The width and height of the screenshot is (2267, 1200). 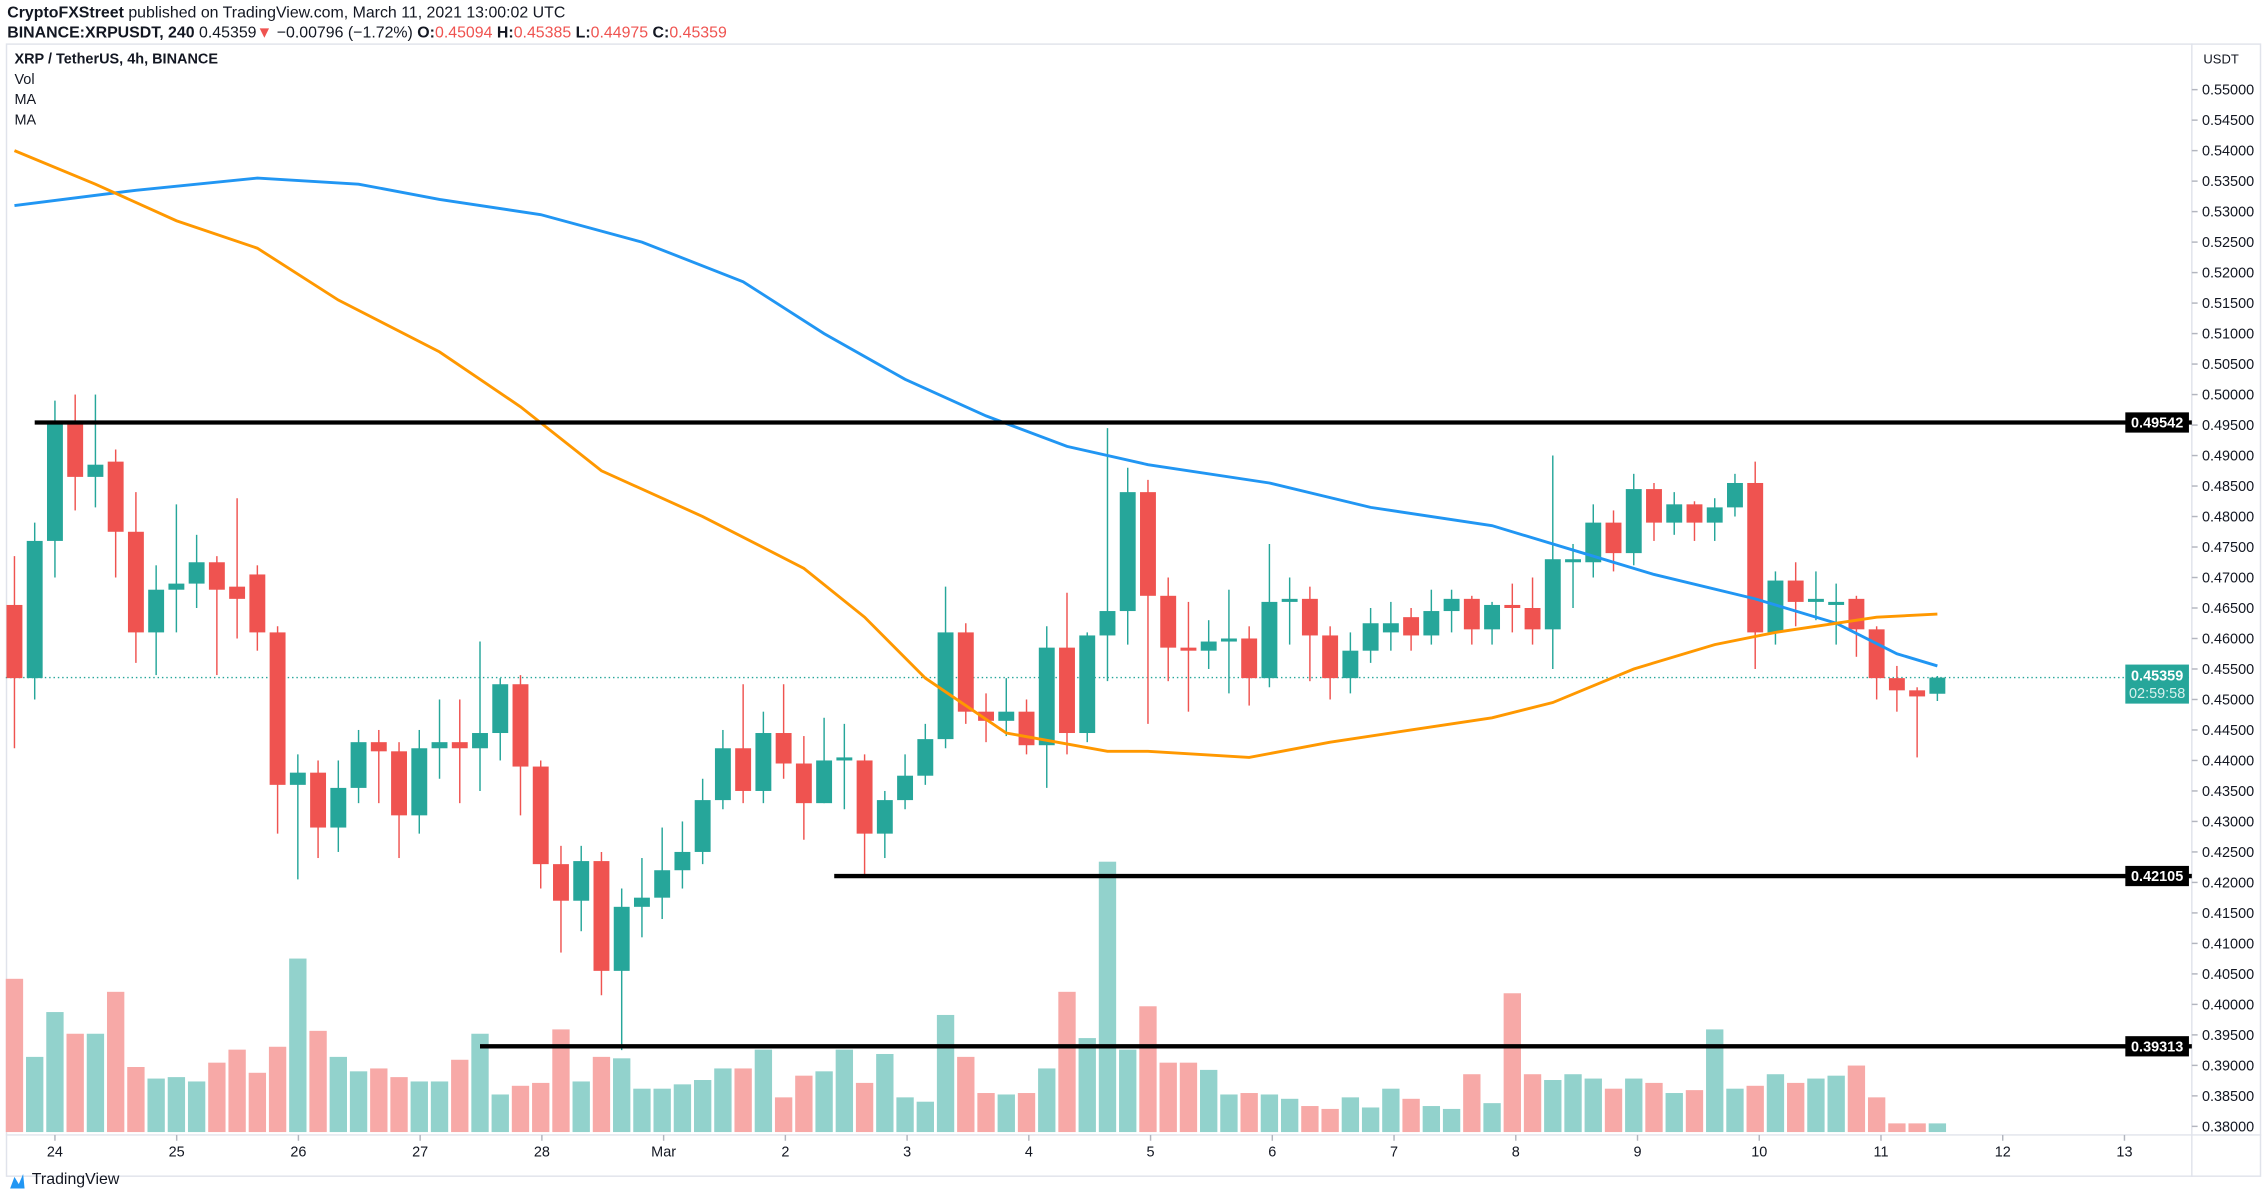 I want to click on y-tick-label: 0.44500, so click(x=2228, y=731).